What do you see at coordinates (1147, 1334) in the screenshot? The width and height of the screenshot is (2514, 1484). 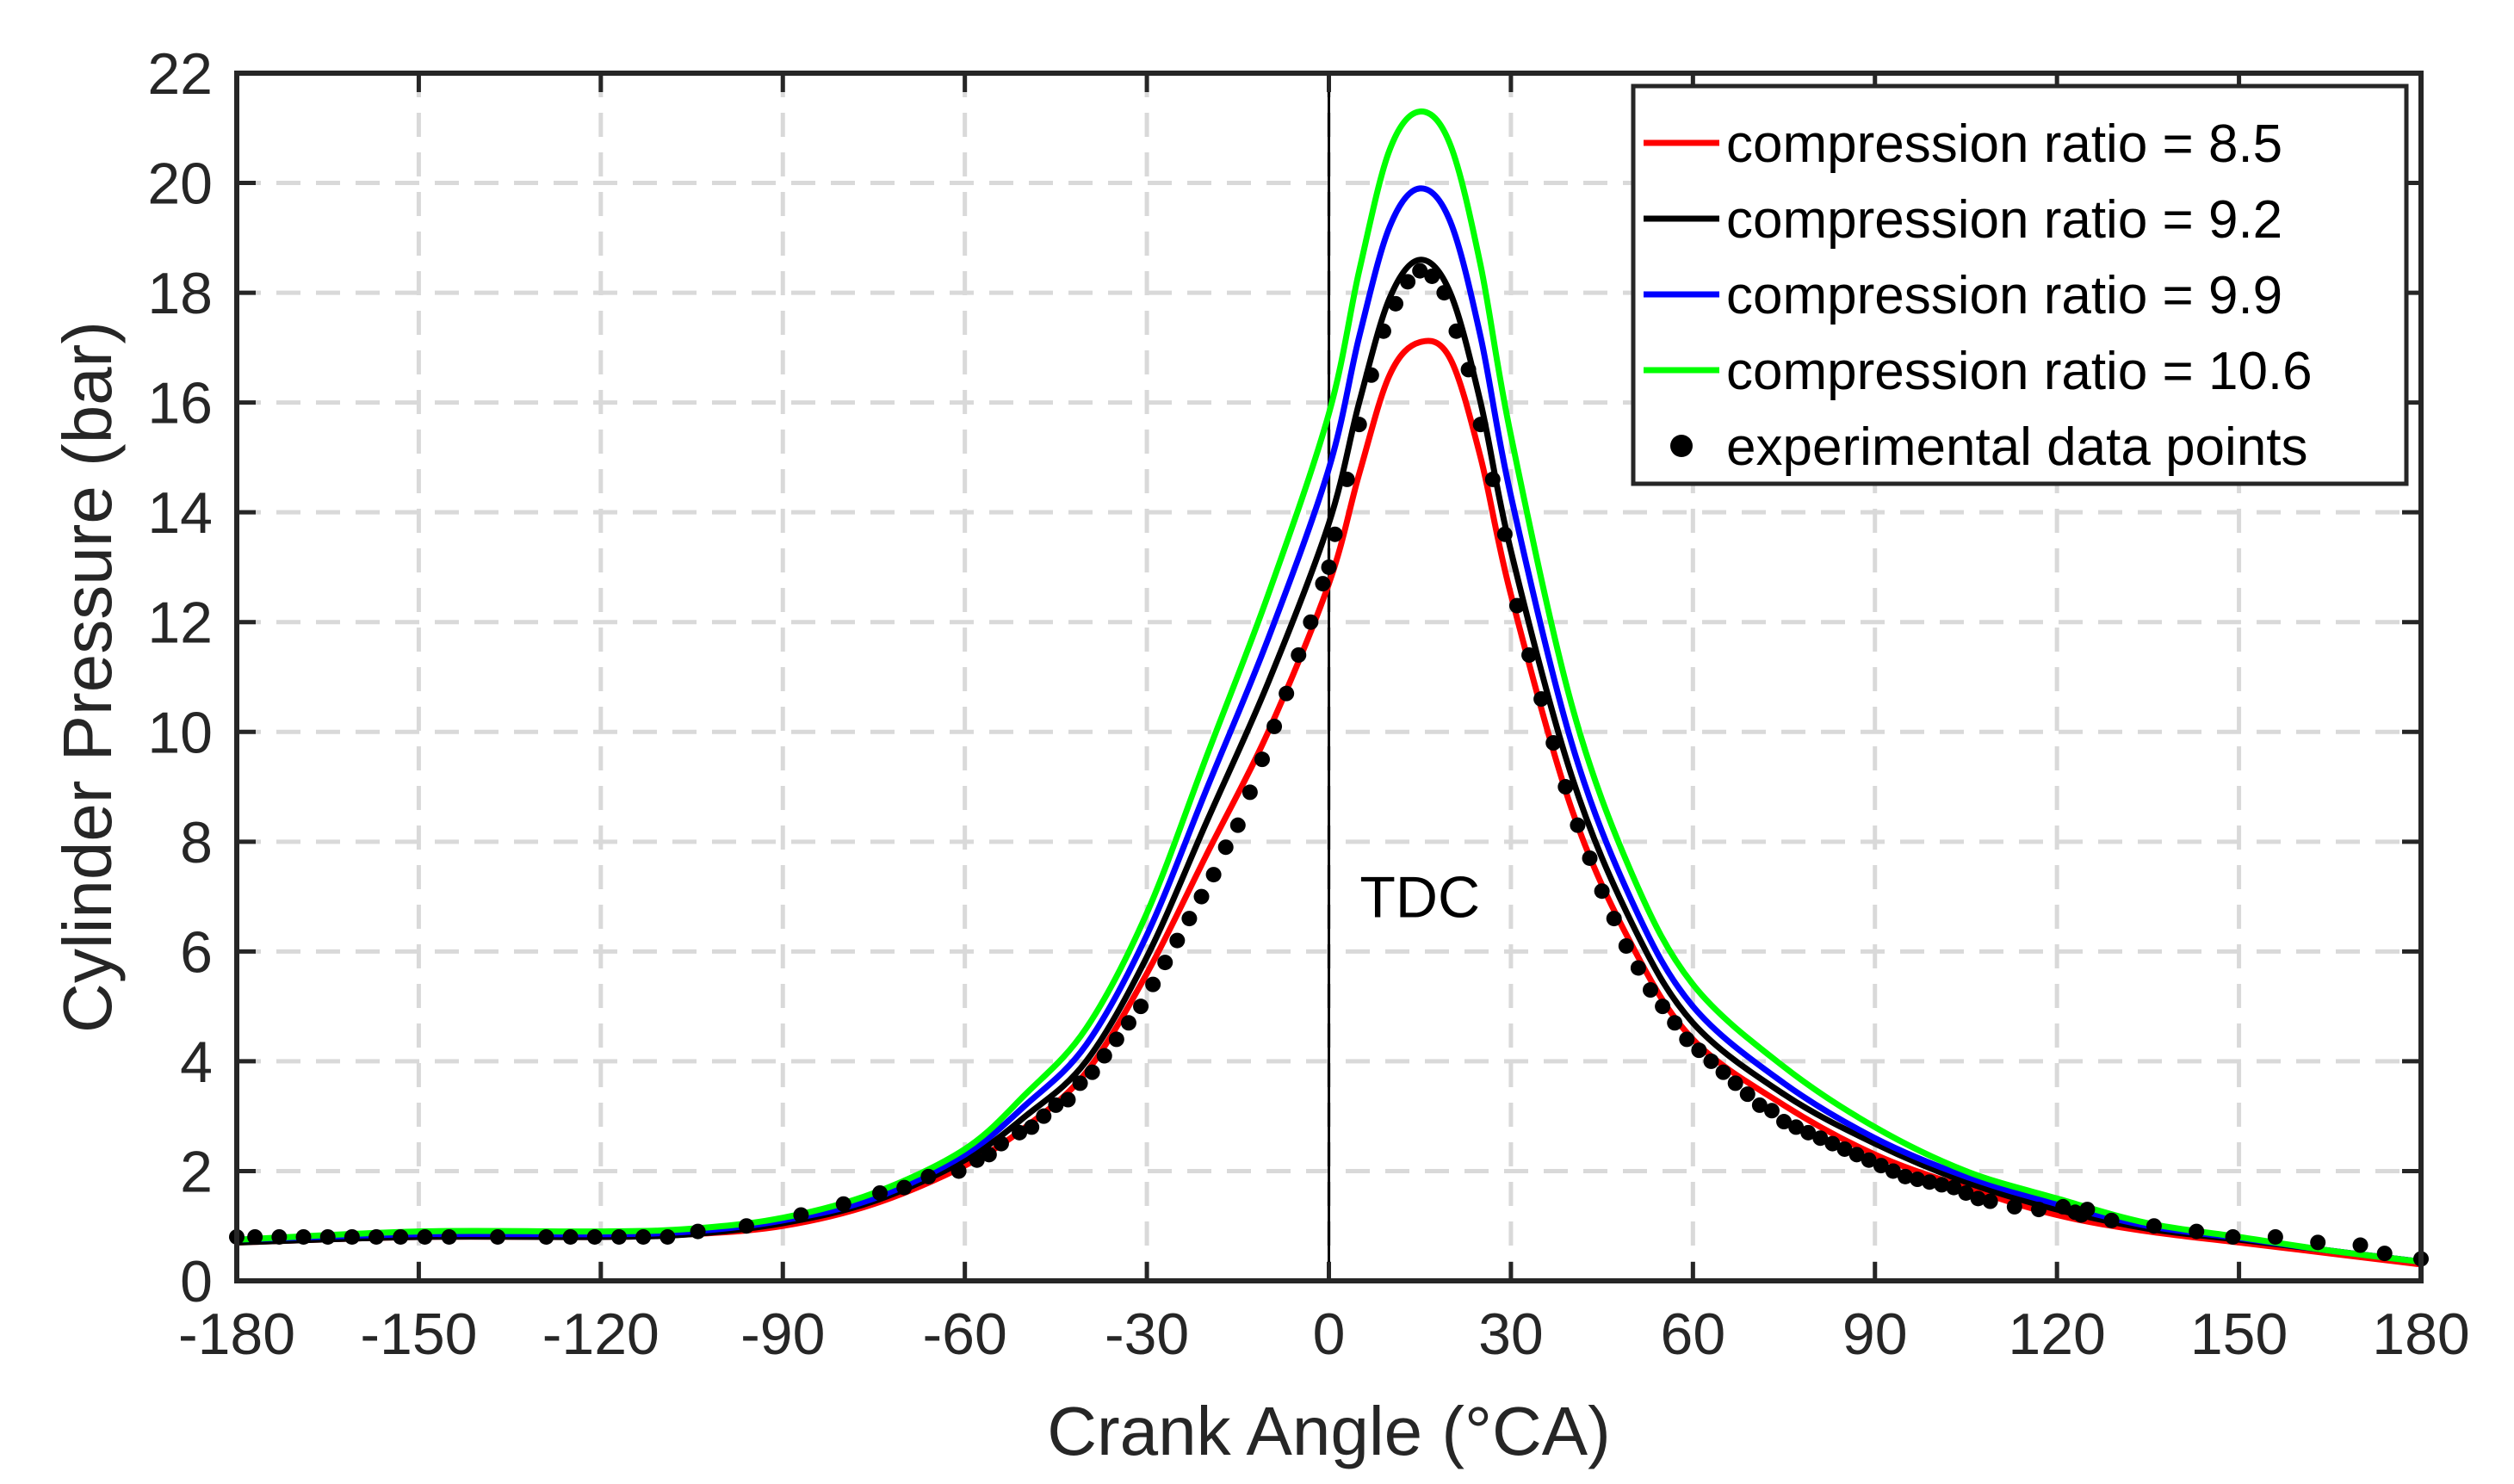 I see `x-tick-label: -30` at bounding box center [1147, 1334].